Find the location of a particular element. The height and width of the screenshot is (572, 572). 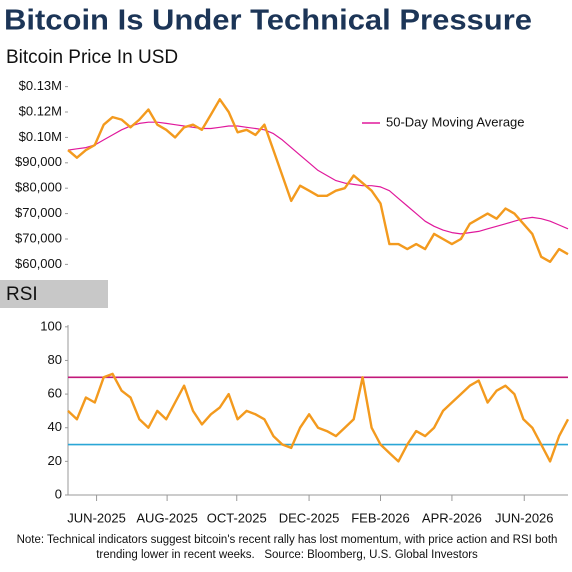

y-tick-label: $80,000 is located at coordinates (38, 187).